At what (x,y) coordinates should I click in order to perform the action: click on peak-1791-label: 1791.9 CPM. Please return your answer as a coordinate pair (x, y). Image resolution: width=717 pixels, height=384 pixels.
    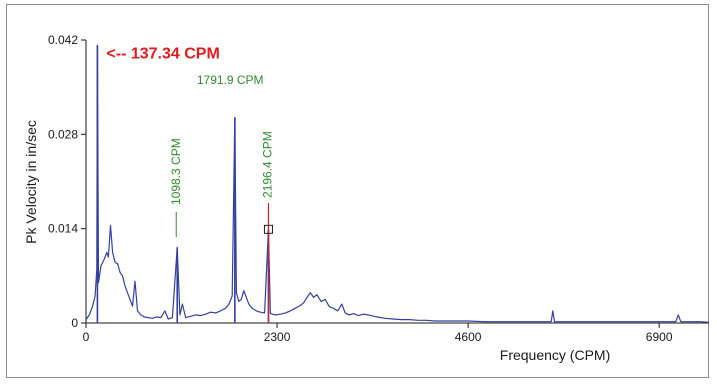
    Looking at the image, I should click on (230, 80).